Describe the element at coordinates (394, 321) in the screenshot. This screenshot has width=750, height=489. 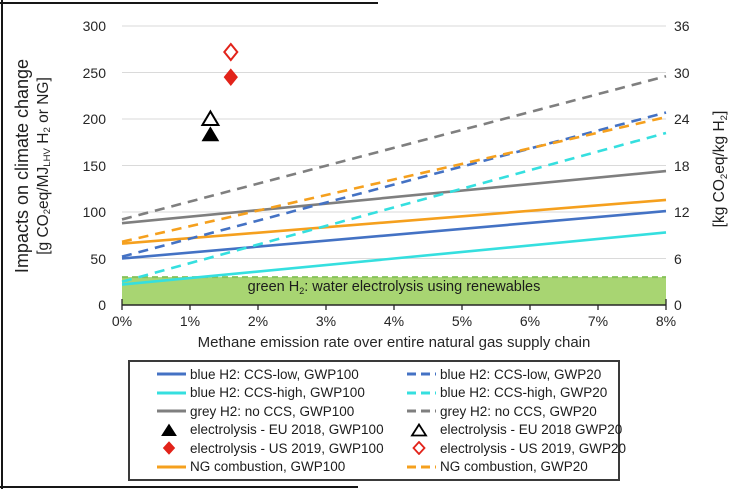
I see `x-tick-label: 4%` at that location.